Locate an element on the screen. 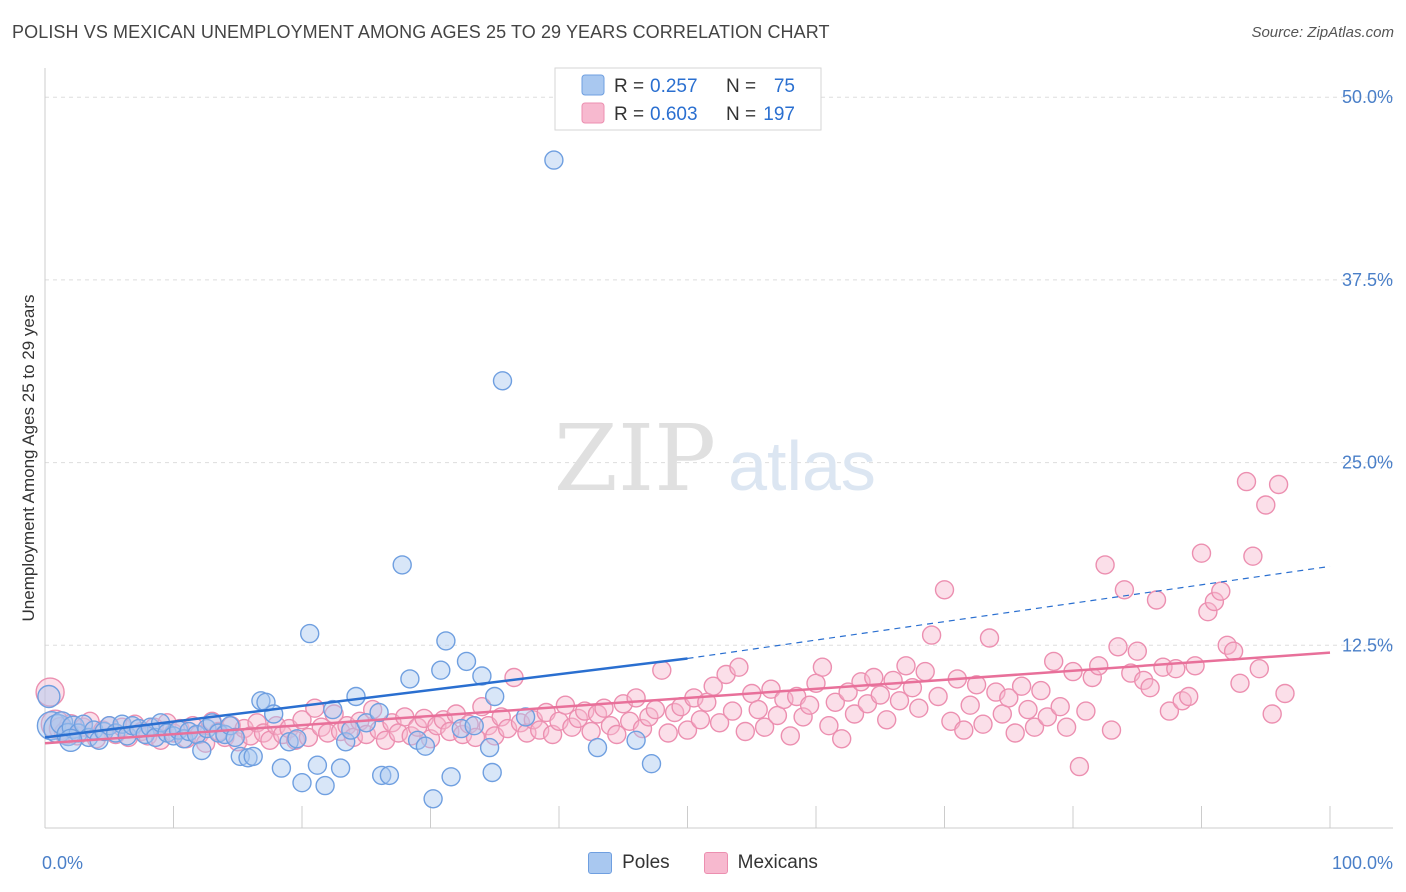 The width and height of the screenshot is (1406, 892). y-tick-label: 25.0% is located at coordinates (1367, 463).